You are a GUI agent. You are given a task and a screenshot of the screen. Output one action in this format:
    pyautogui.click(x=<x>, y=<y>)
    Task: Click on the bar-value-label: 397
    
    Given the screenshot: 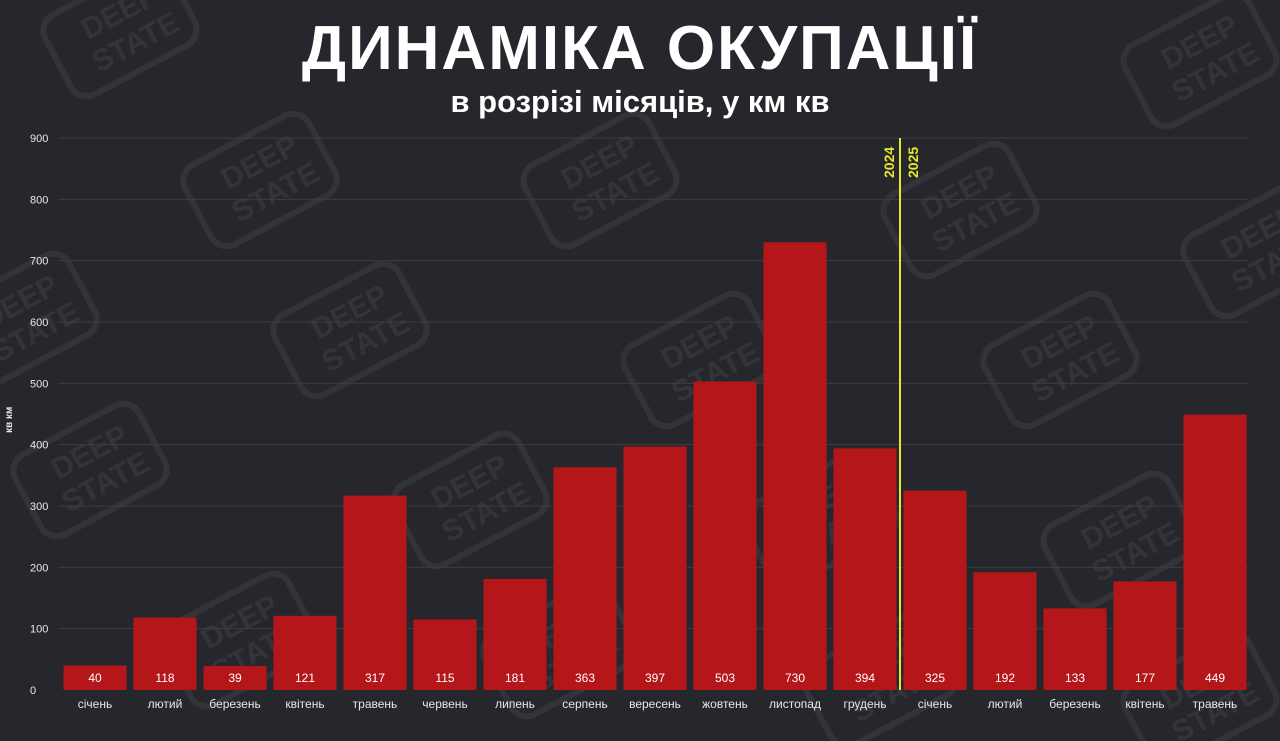 What is the action you would take?
    pyautogui.click(x=655, y=678)
    